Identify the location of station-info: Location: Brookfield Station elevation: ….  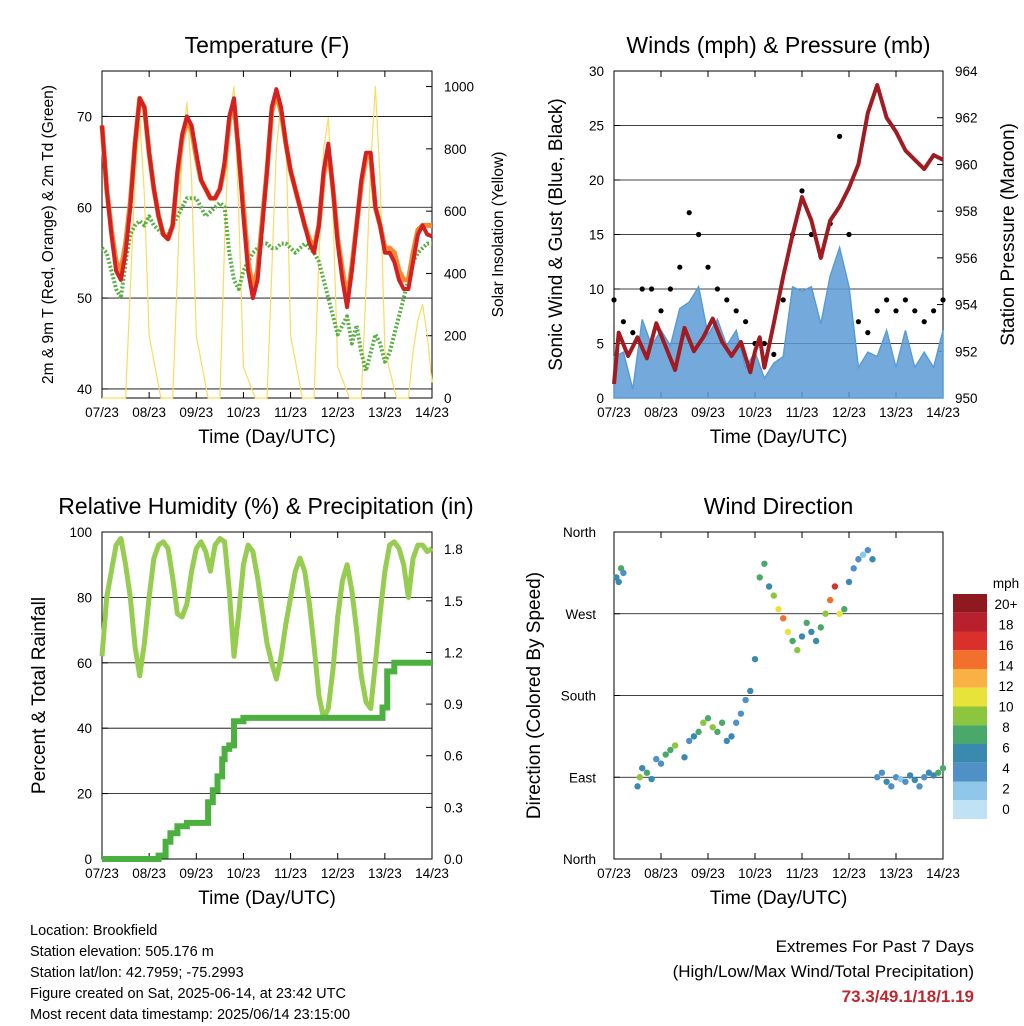
(190, 973).